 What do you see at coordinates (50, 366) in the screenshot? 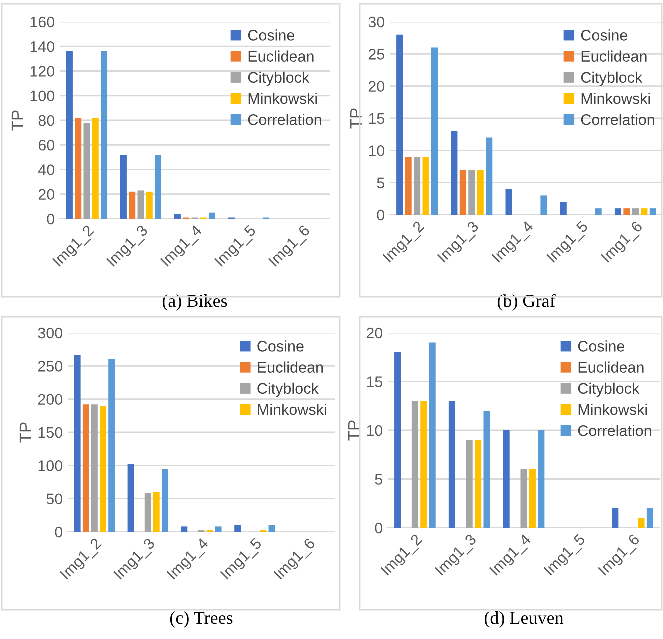
I see `y-tick-label: 250` at bounding box center [50, 366].